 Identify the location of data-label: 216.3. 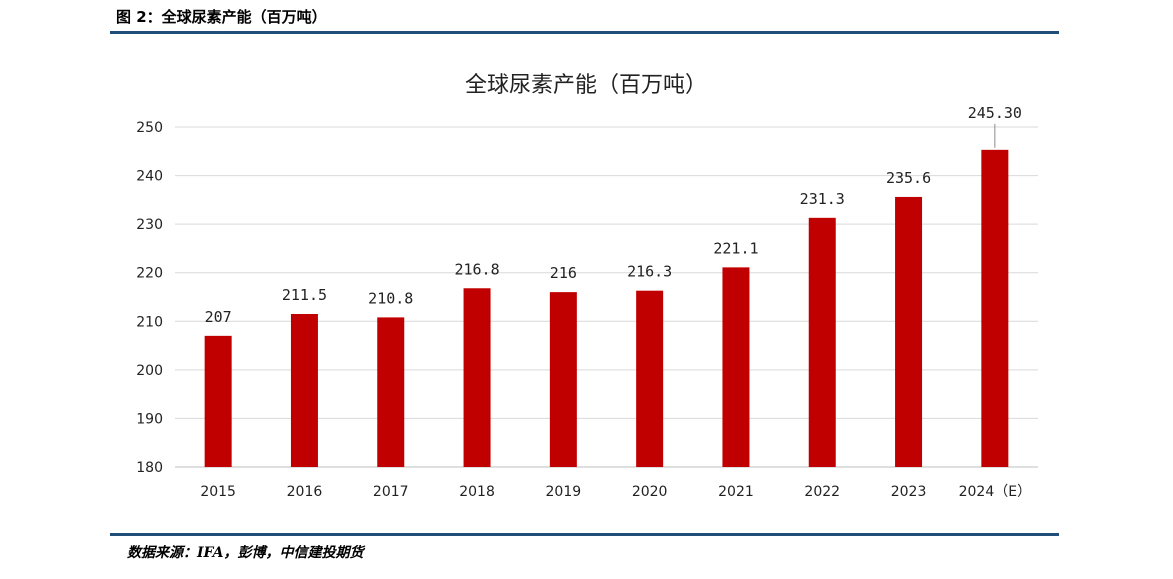
(649, 272).